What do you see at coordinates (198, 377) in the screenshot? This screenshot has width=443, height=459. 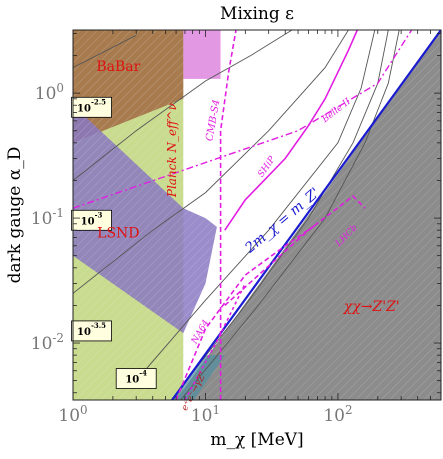 I see `na64-region` at bounding box center [198, 377].